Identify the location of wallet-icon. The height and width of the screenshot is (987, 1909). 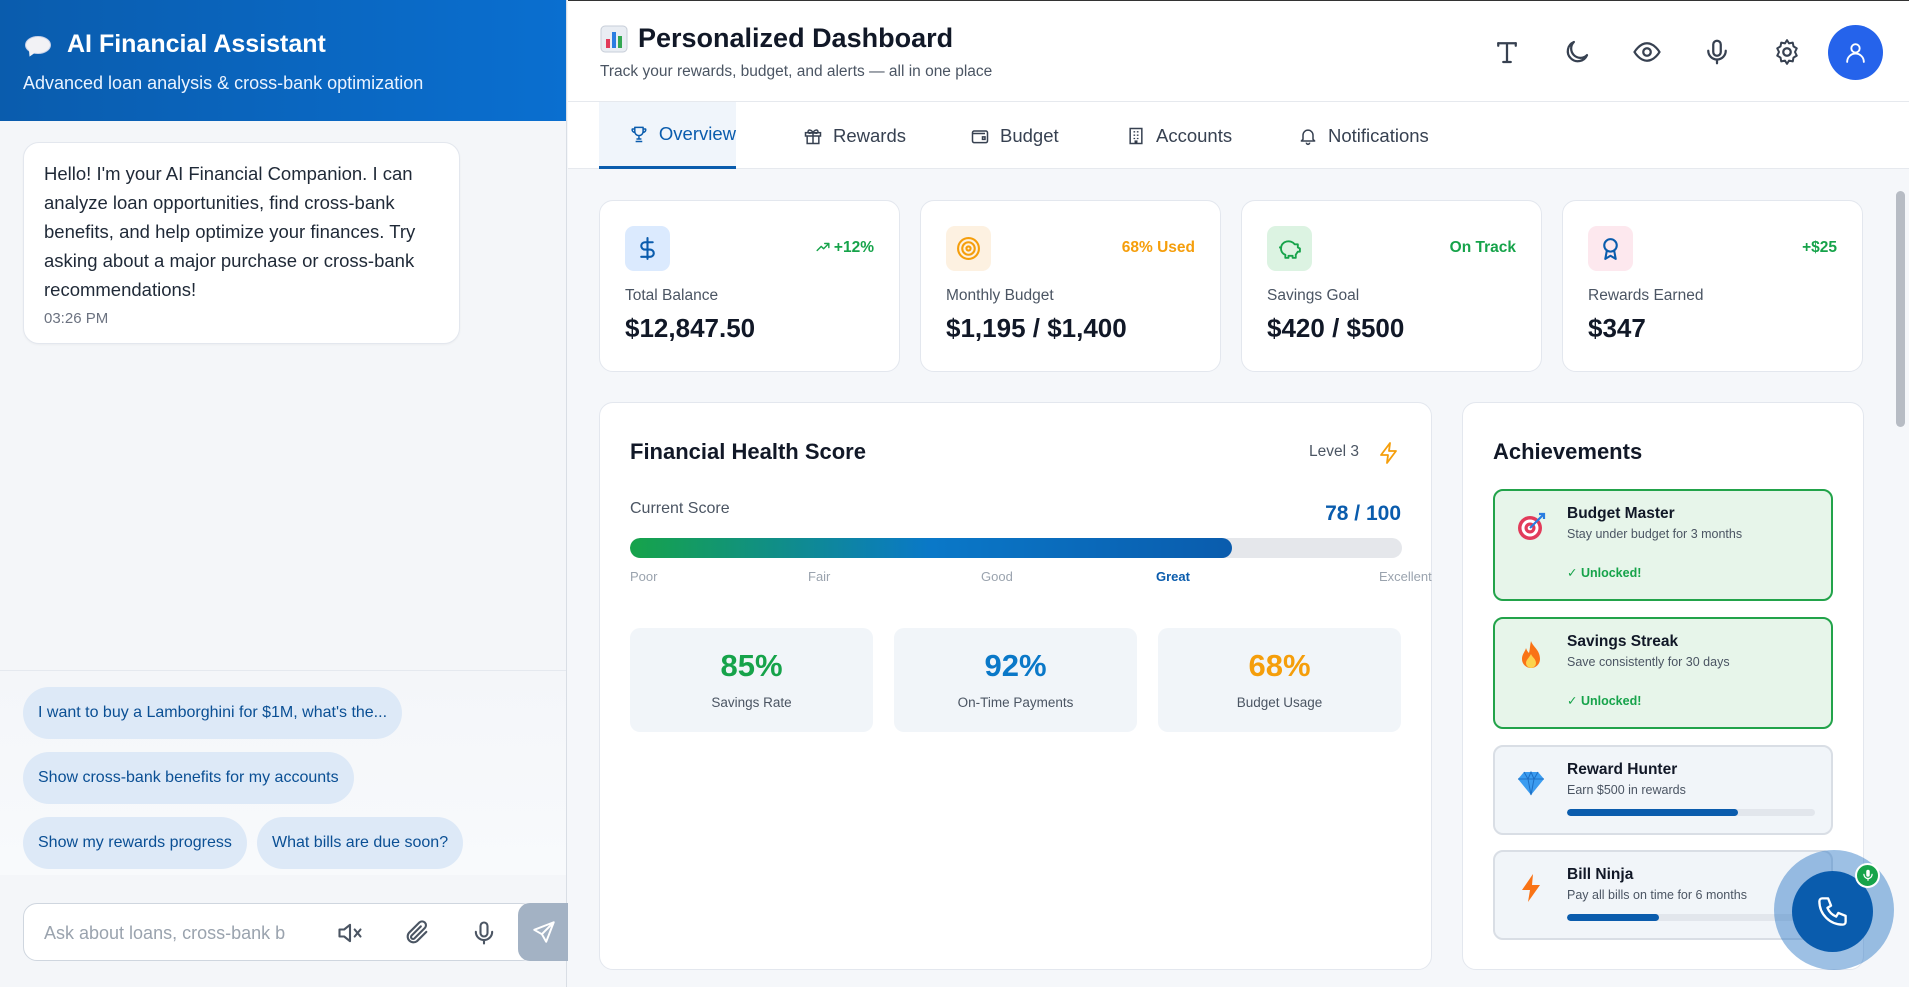
(980, 136).